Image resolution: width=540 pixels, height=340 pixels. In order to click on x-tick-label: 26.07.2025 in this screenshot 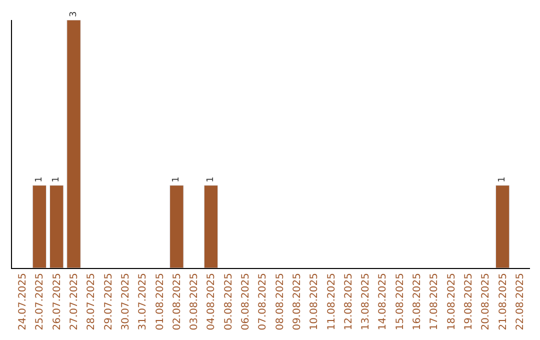, I will do `click(57, 301)`.